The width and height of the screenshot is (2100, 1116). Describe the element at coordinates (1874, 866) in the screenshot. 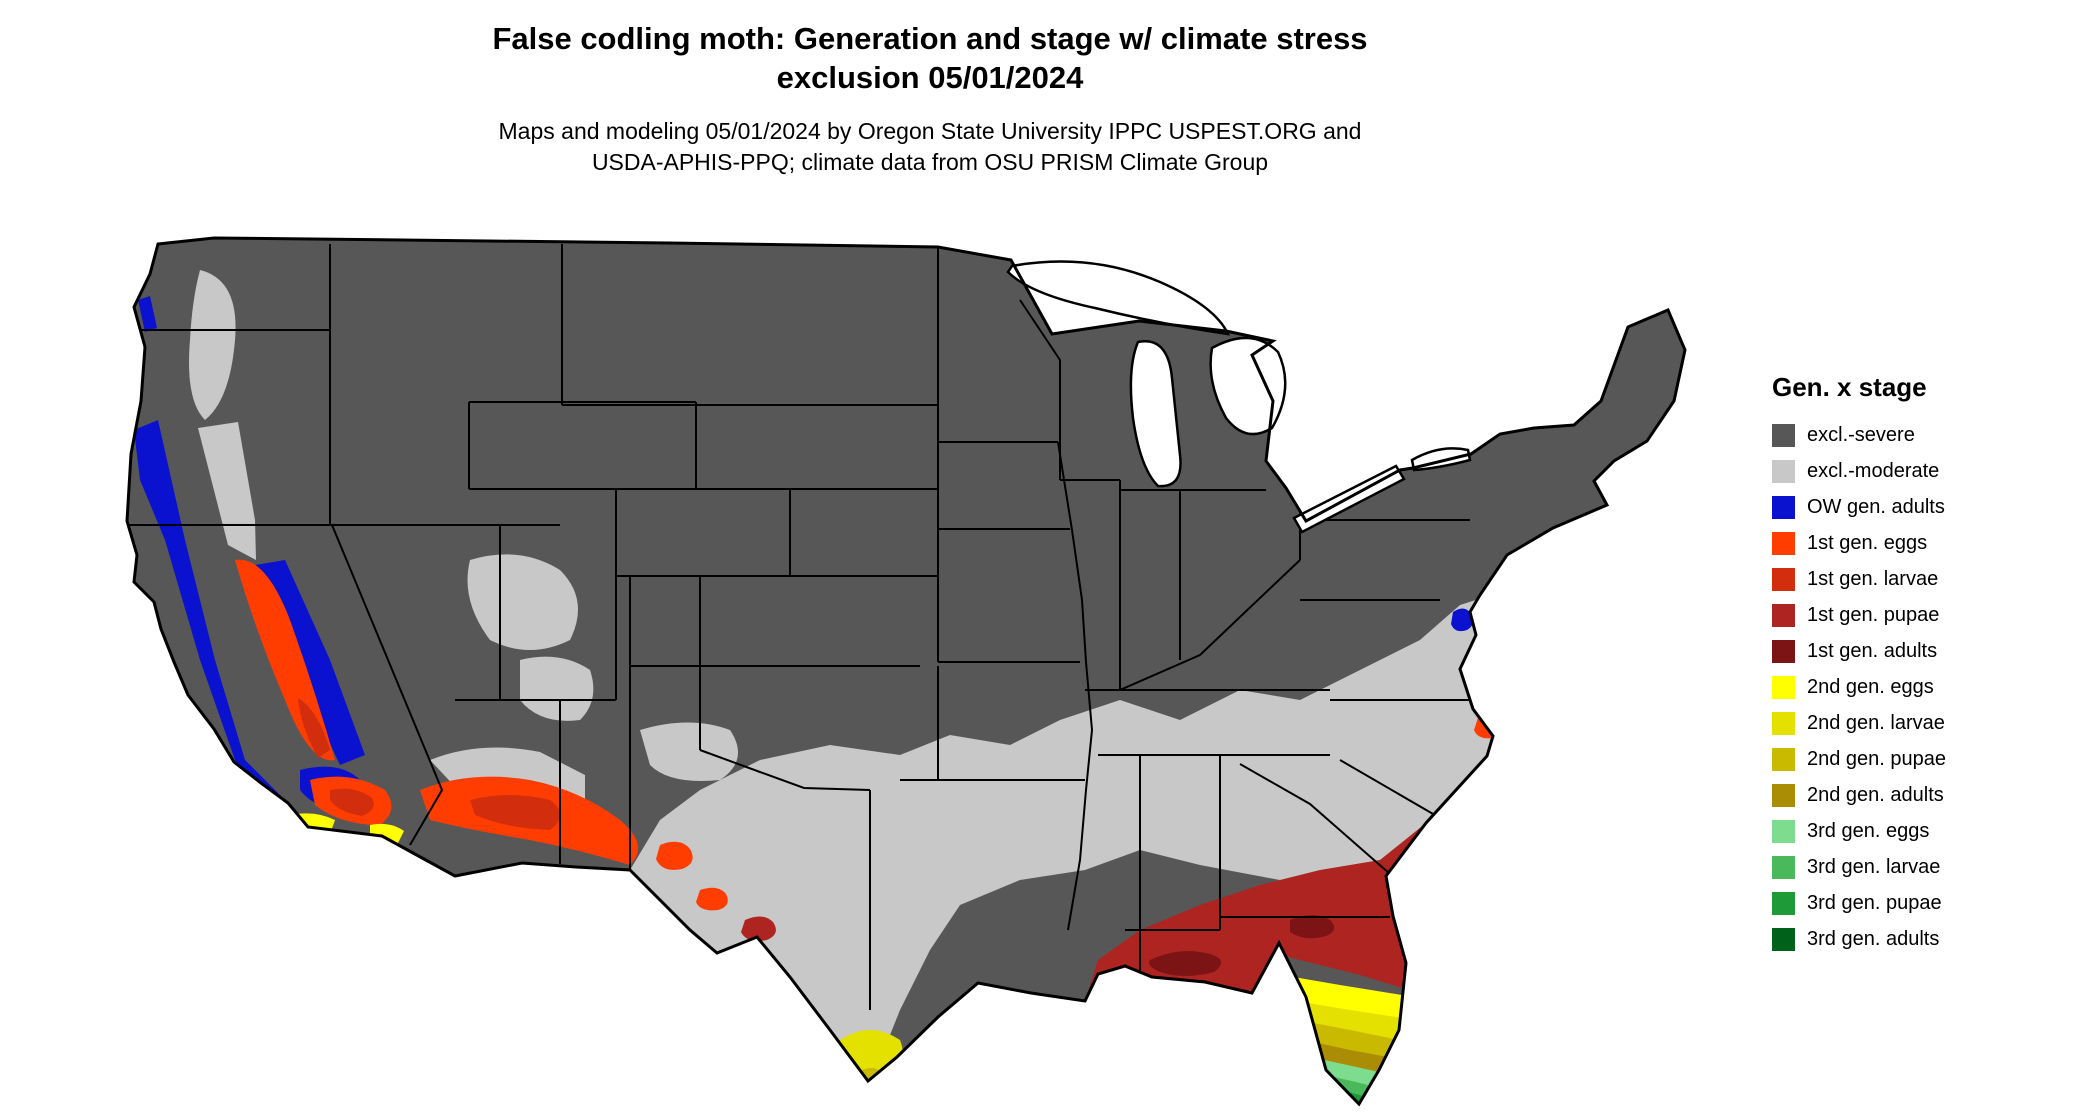

I see `legend-label: 3rd gen. larvae` at that location.